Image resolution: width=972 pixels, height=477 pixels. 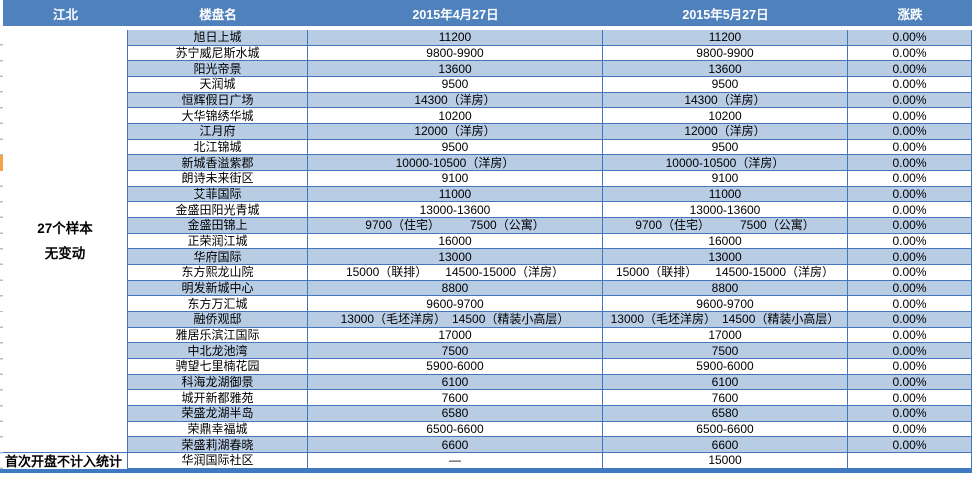 I want to click on may-price-cell: 14300（洋房）, so click(x=725, y=100).